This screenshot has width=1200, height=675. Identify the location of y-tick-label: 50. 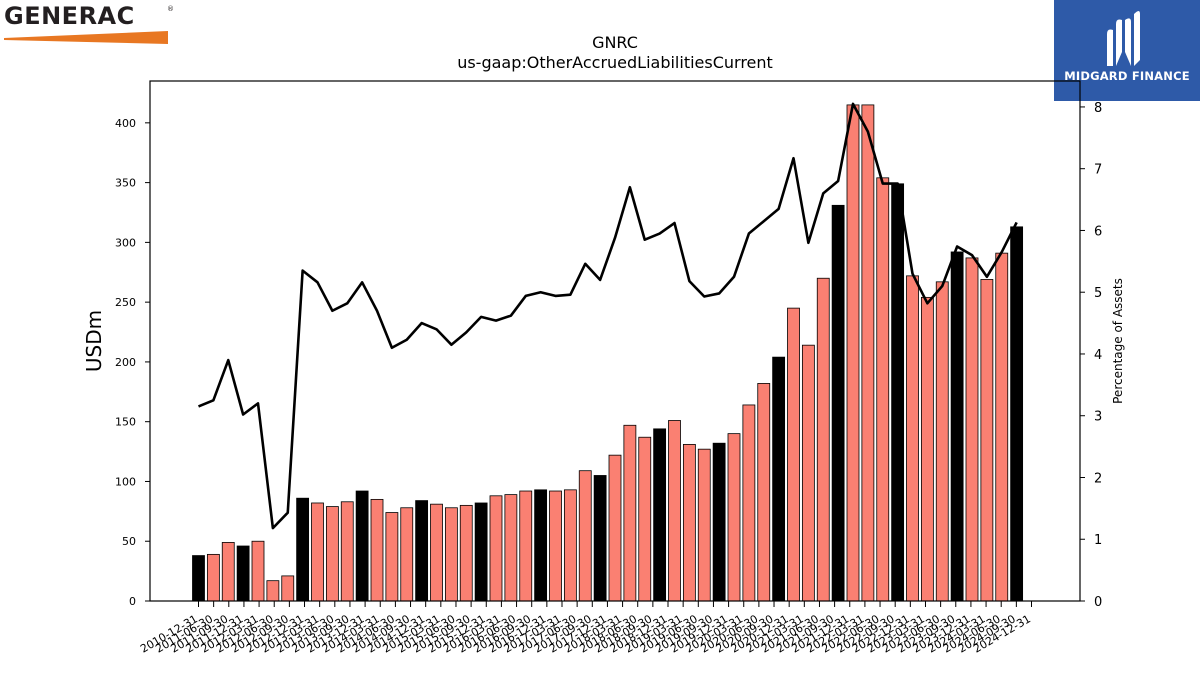
(129, 541).